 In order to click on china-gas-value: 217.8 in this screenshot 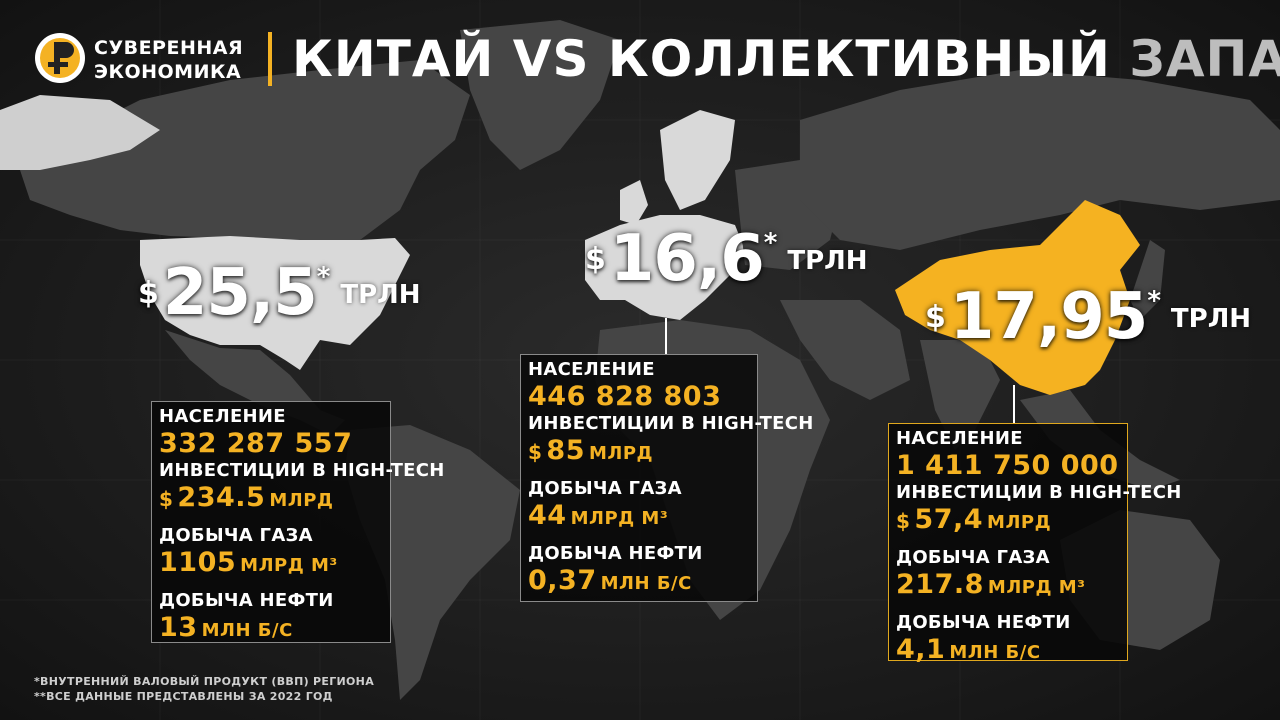, I will do `click(940, 584)`.